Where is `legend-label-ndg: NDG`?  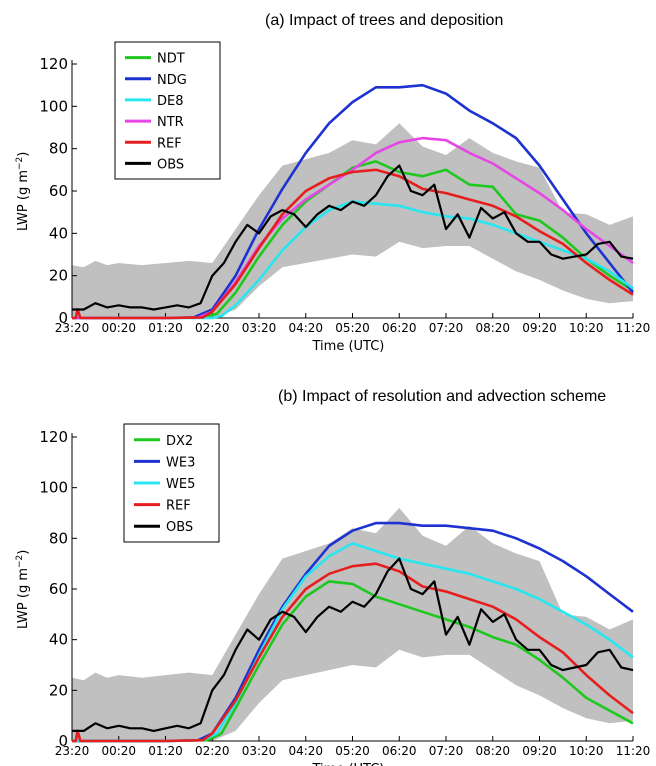 legend-label-ndg: NDG is located at coordinates (172, 80).